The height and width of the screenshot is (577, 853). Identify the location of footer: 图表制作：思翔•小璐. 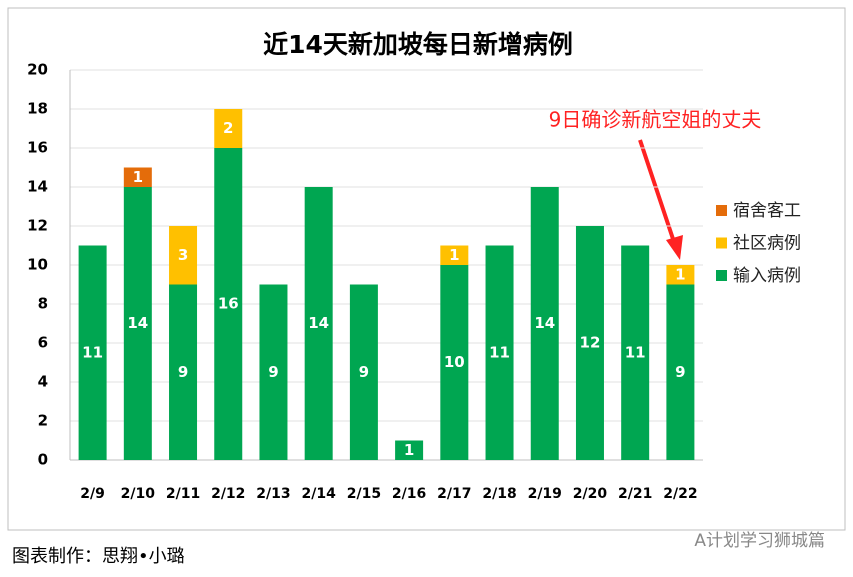
(98, 556).